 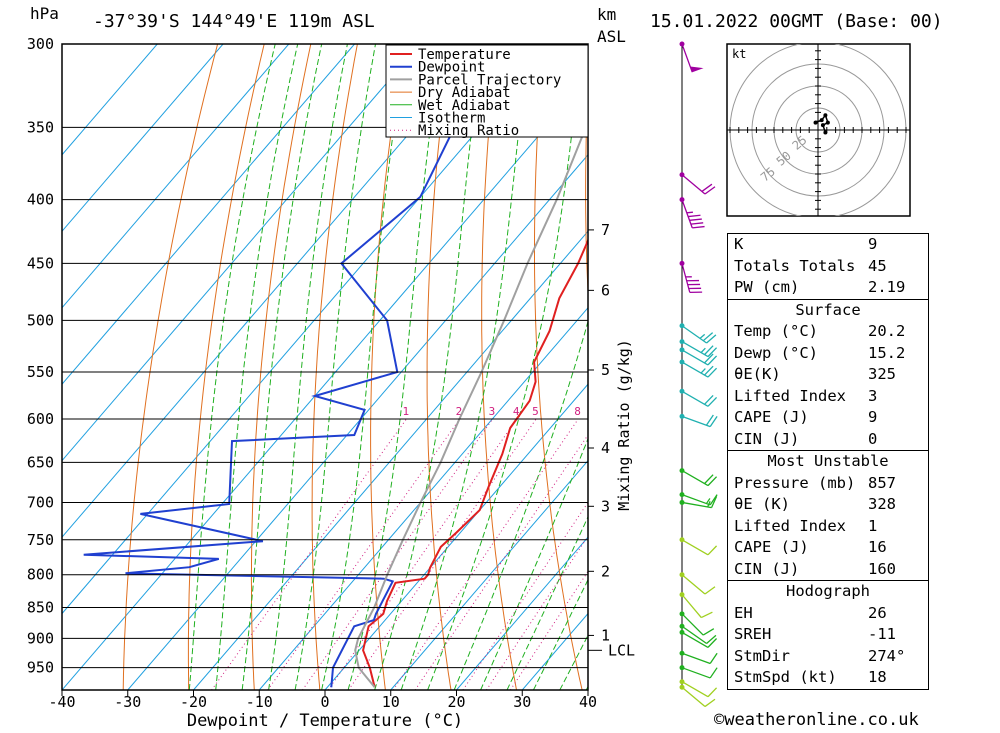 I want to click on index-label: Dewp (°C), so click(x=776, y=352).